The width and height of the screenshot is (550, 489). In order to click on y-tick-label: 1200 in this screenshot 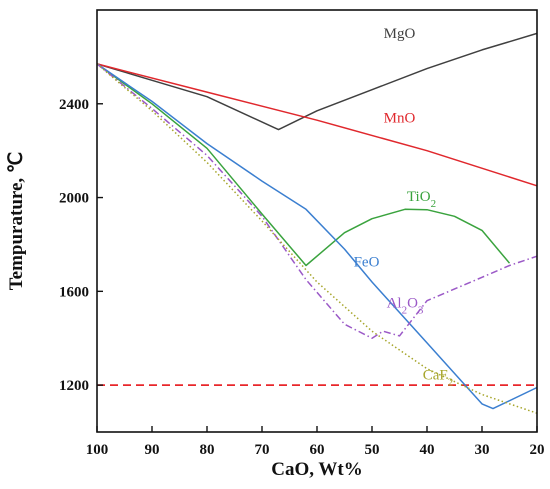, I will do `click(74, 386)`.